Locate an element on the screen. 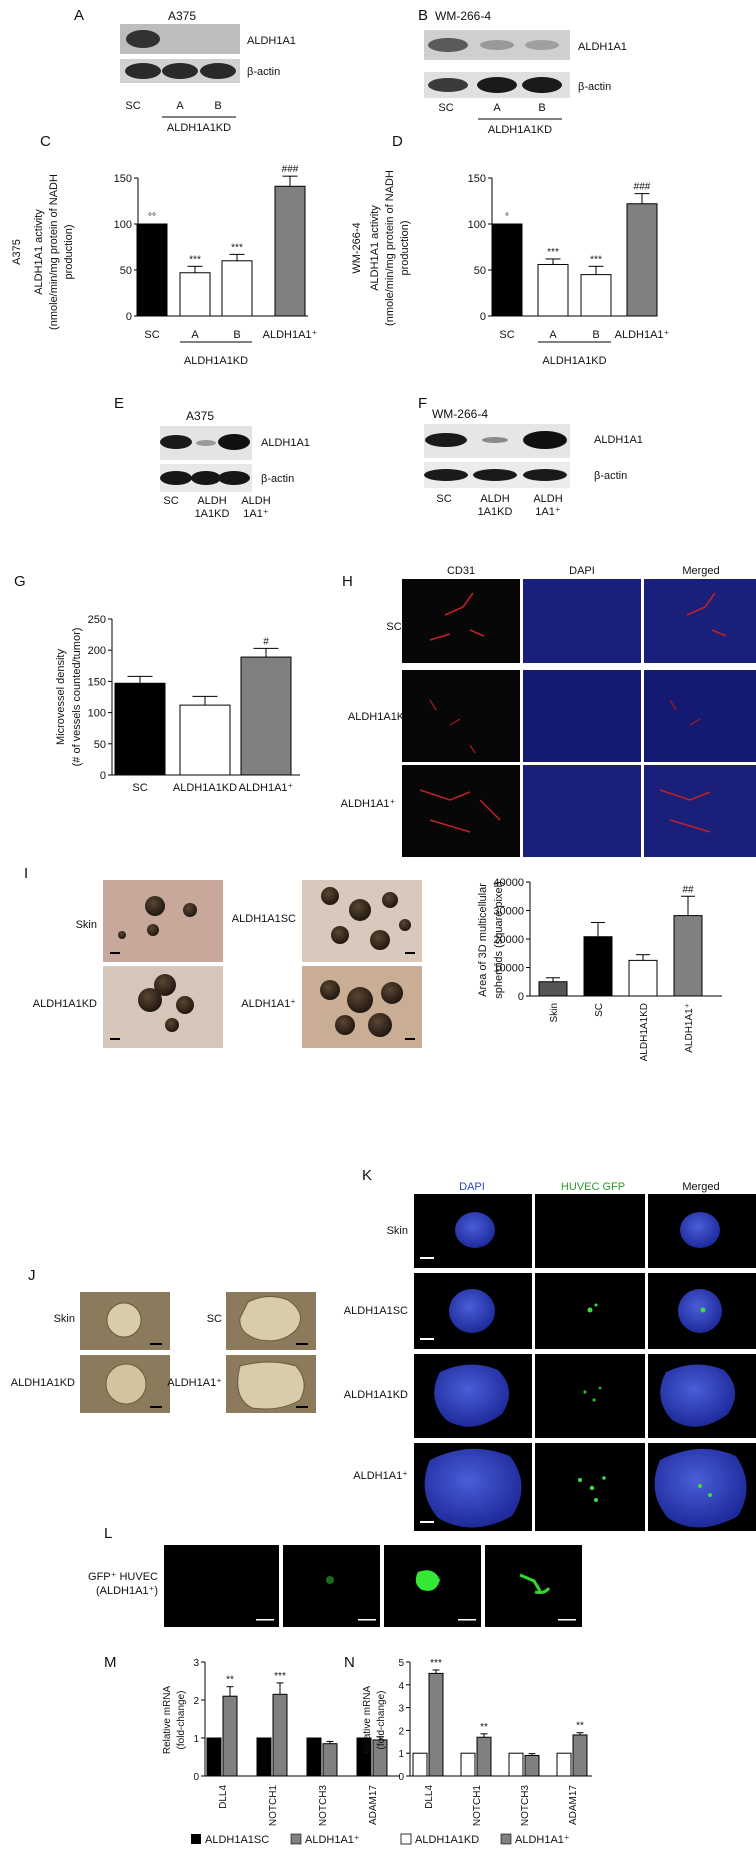 Image resolution: width=756 pixels, height=1850 pixels. y-tick-label: 1 is located at coordinates (196, 1739).